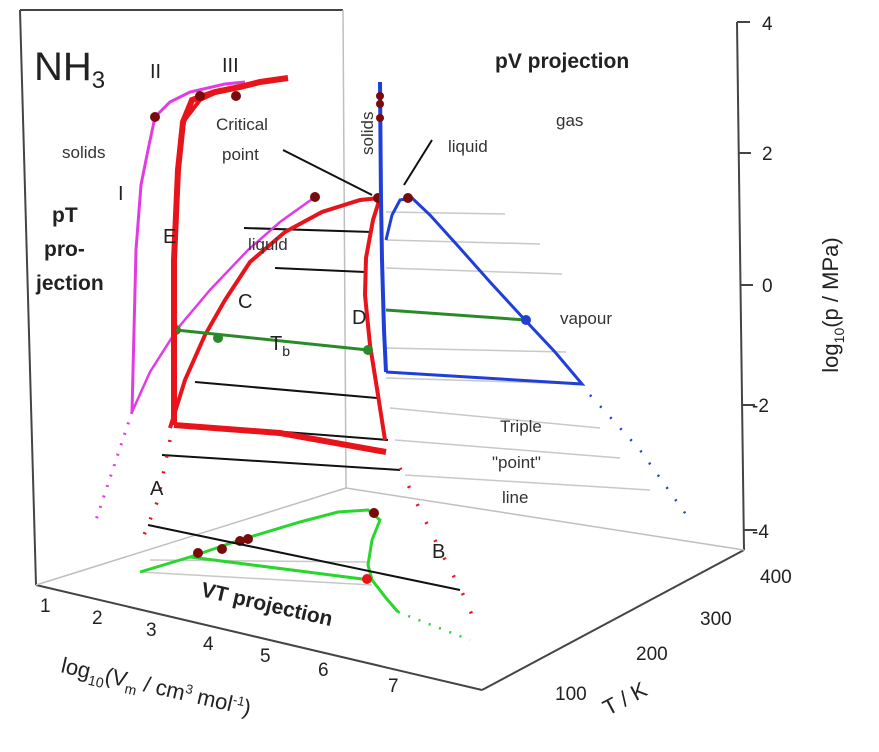 Image resolution: width=879 pixels, height=752 pixels. I want to click on pressure-tick-label: 2, so click(767, 154).